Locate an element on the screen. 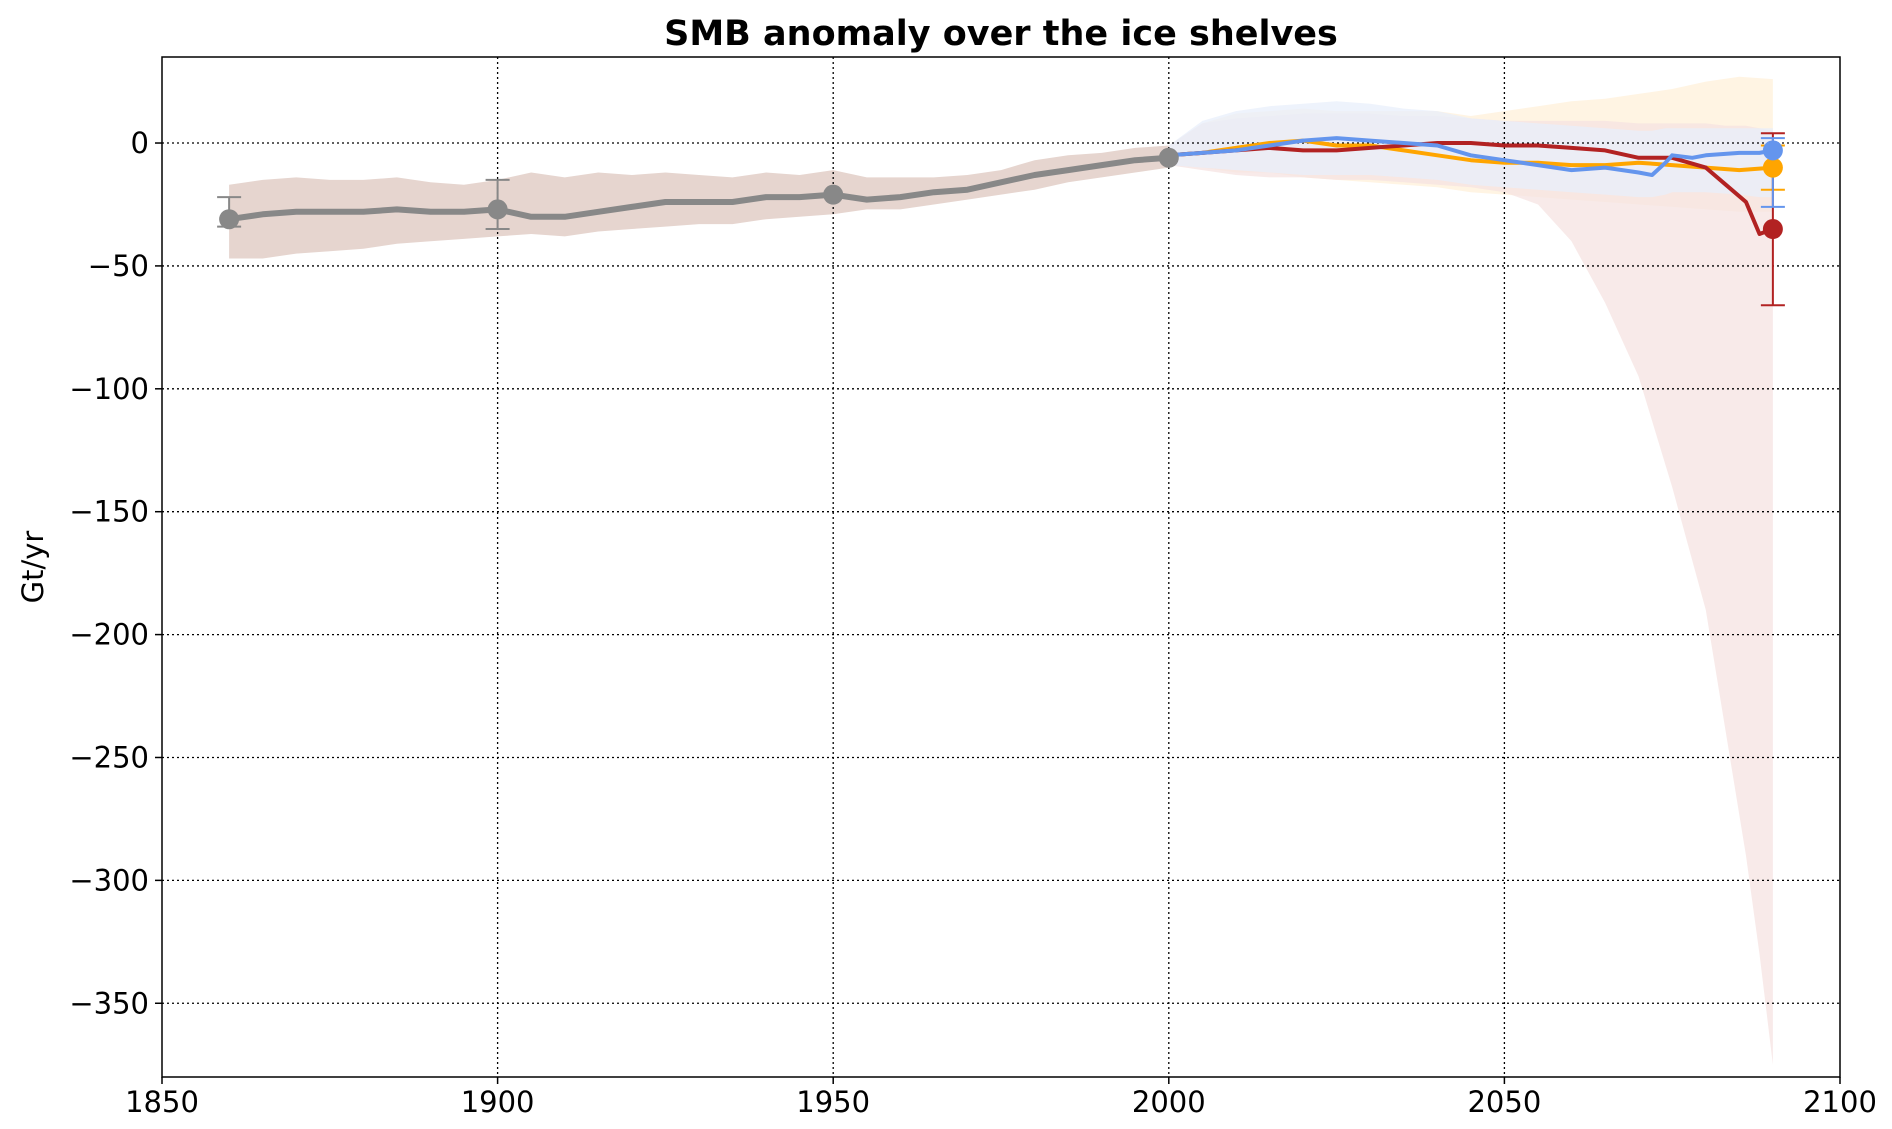 The width and height of the screenshot is (1892, 1129). series-markers is located at coordinates (1001, 190).